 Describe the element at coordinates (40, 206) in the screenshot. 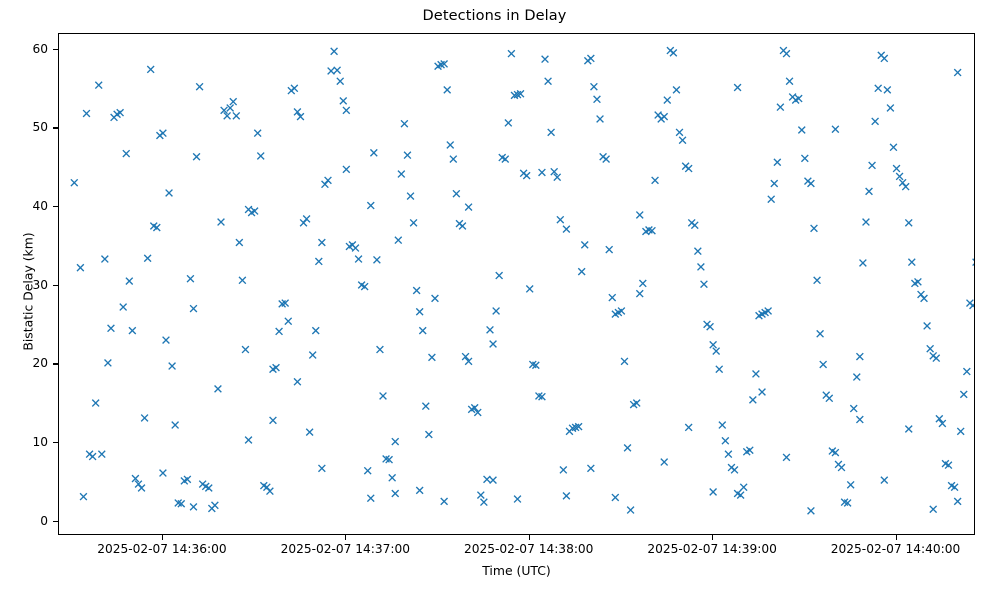

I see `y-tick-label: 40` at that location.